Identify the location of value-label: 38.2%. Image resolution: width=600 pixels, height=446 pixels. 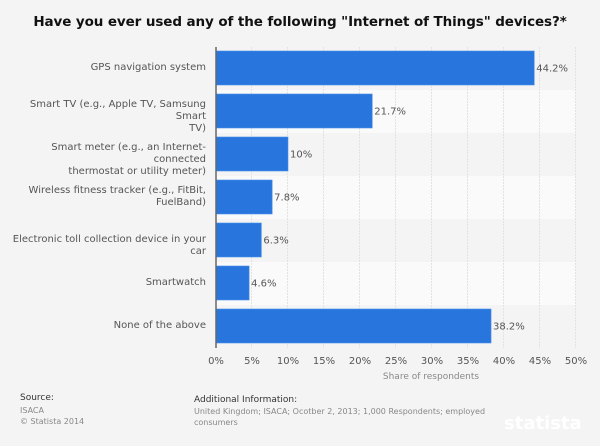
(509, 327).